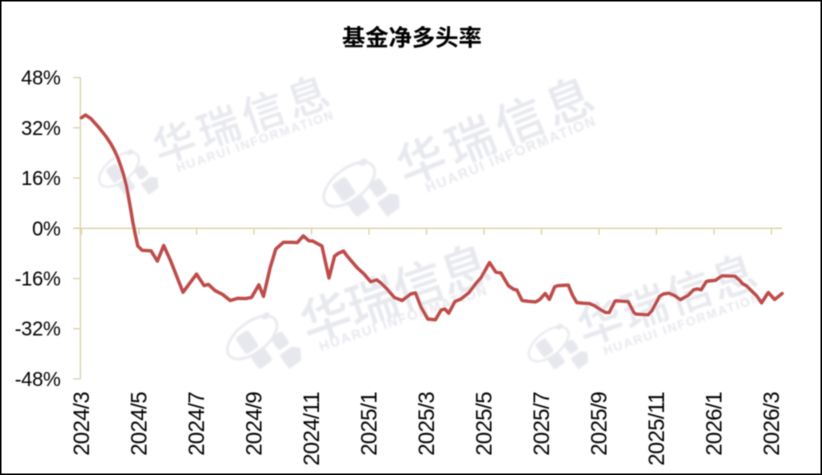 The image size is (822, 475). Describe the element at coordinates (599, 424) in the screenshot. I see `svg-text: 2025/9` at that location.